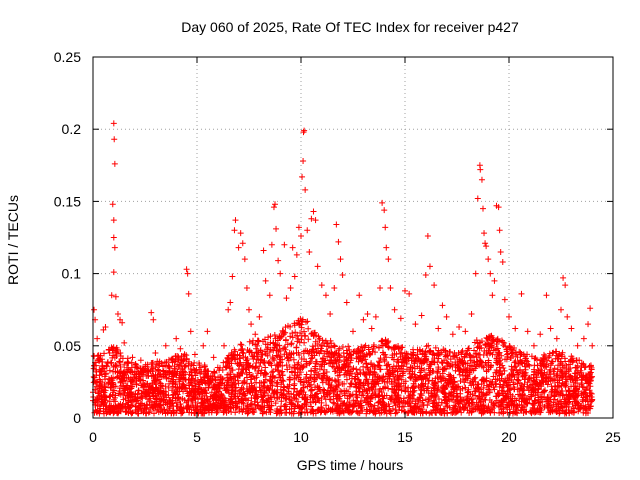 The height and width of the screenshot is (480, 640). Describe the element at coordinates (67, 237) in the screenshot. I see `y-tick-labels: 0 0.05 0.1 0.15 0.2 0.25` at that location.